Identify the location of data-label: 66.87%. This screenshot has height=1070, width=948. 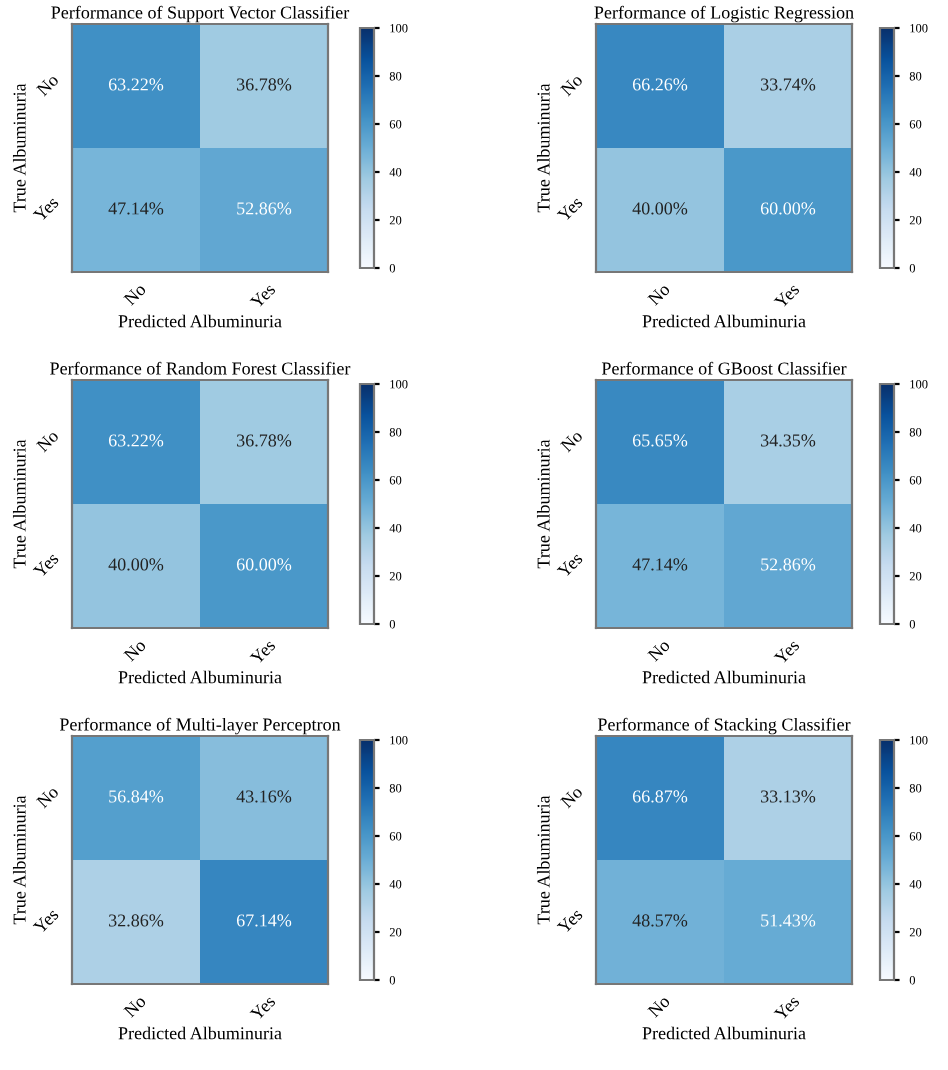
(660, 796).